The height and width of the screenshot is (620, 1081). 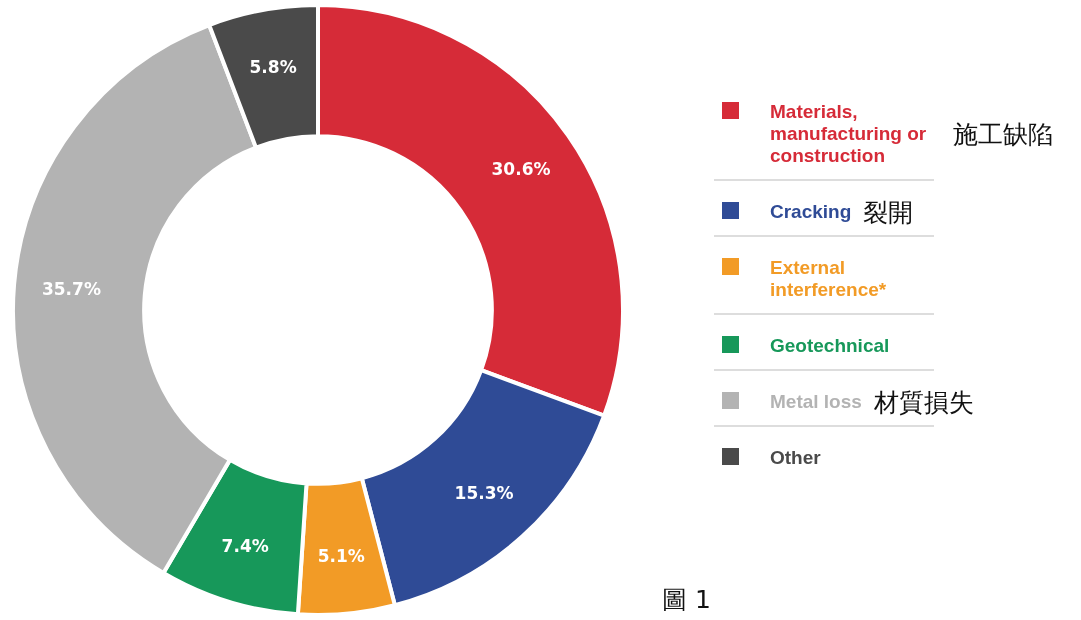 What do you see at coordinates (1003, 134) in the screenshot?
I see `text: 施工缺陷` at bounding box center [1003, 134].